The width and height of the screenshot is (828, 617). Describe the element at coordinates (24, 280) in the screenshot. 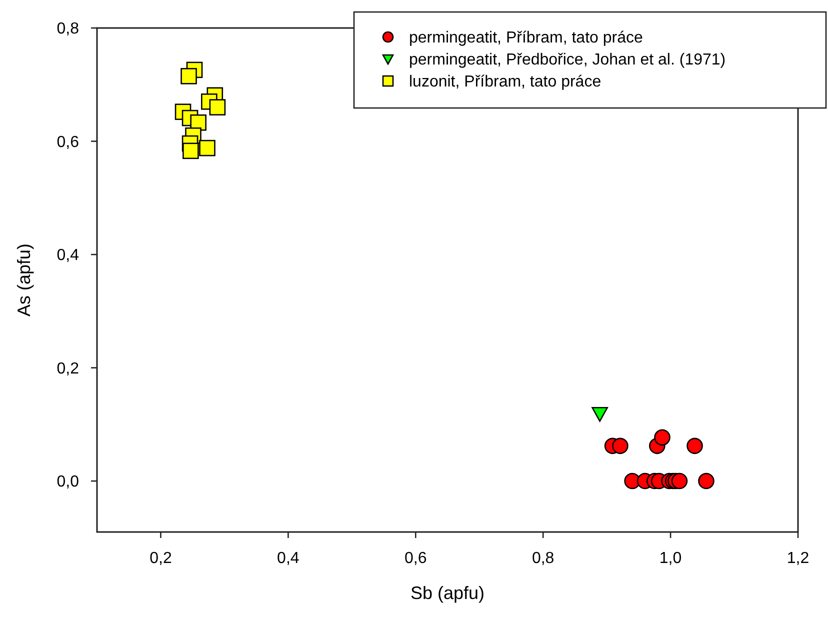

I see `y-axis-title: As (apfu)` at that location.